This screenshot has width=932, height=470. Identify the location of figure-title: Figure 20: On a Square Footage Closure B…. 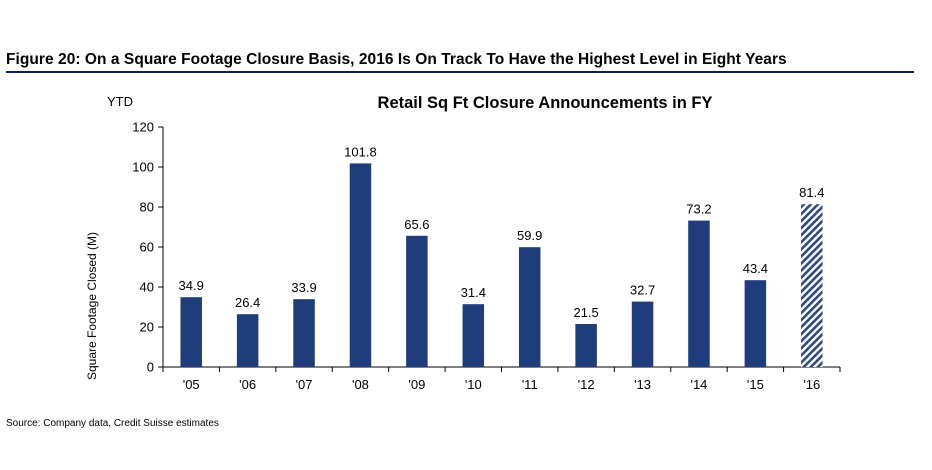
(396, 59).